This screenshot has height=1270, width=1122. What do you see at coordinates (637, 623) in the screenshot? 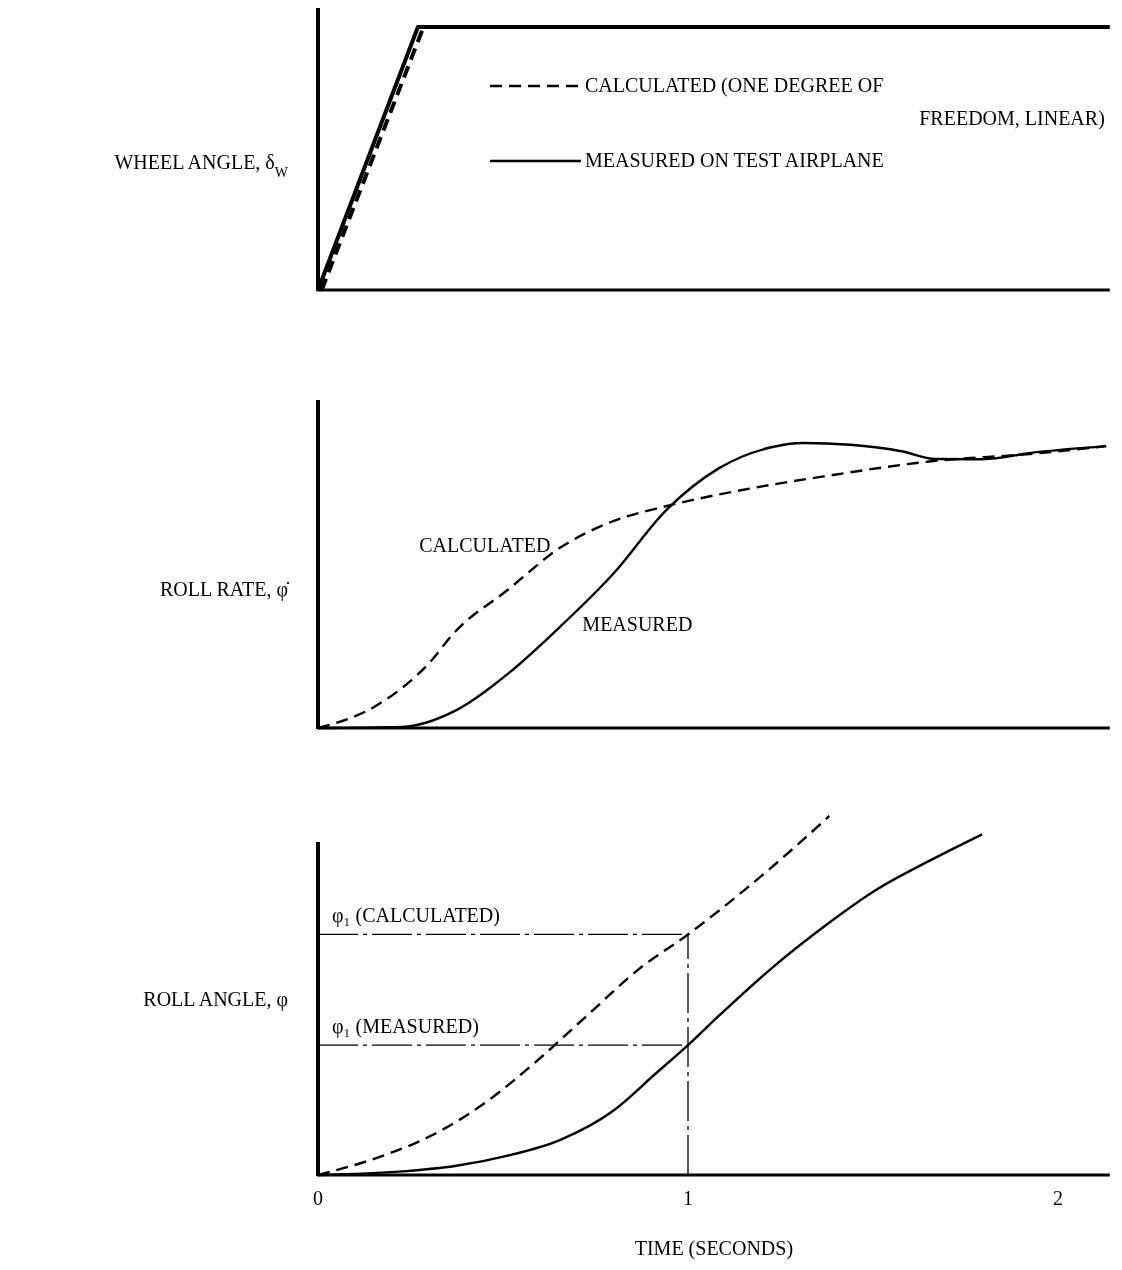
I see `series-label: MEASURED` at bounding box center [637, 623].